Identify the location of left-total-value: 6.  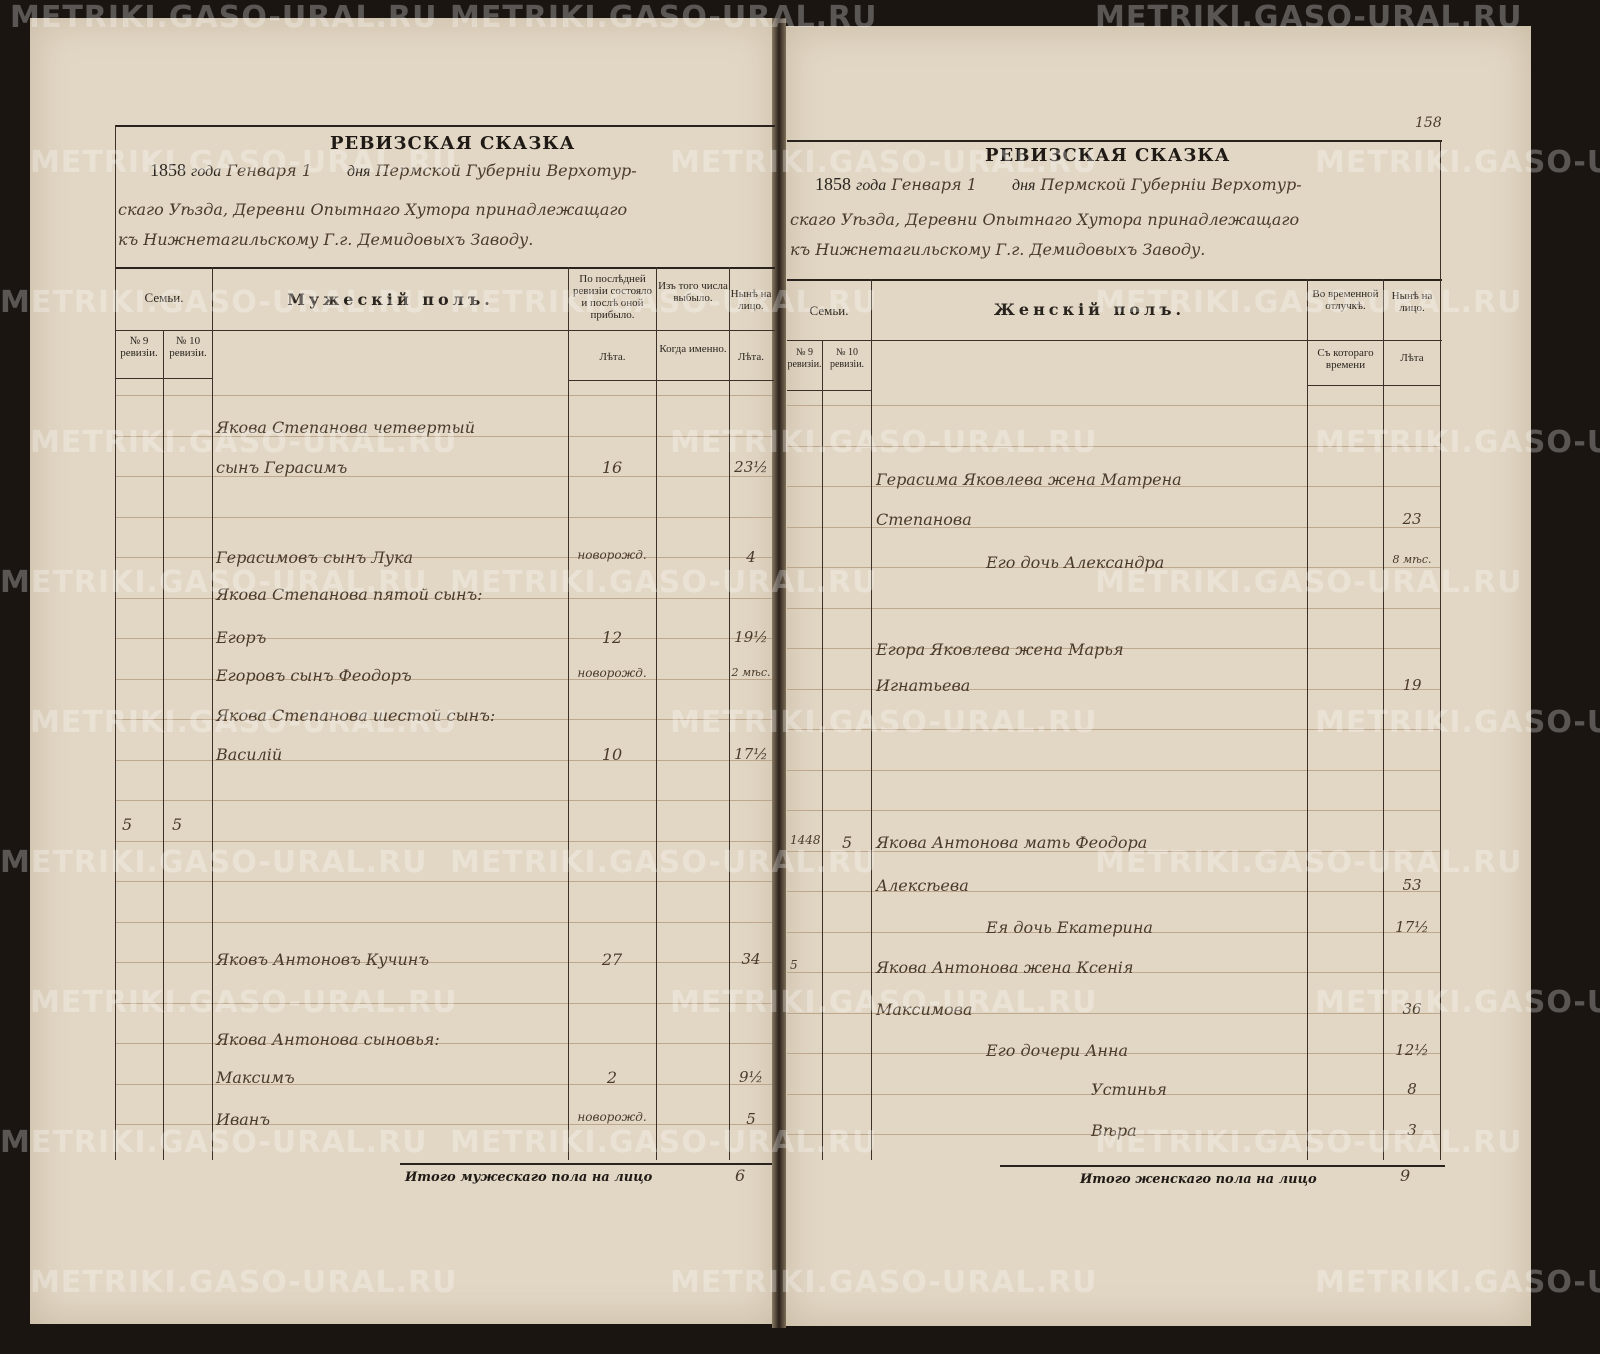
(740, 1175).